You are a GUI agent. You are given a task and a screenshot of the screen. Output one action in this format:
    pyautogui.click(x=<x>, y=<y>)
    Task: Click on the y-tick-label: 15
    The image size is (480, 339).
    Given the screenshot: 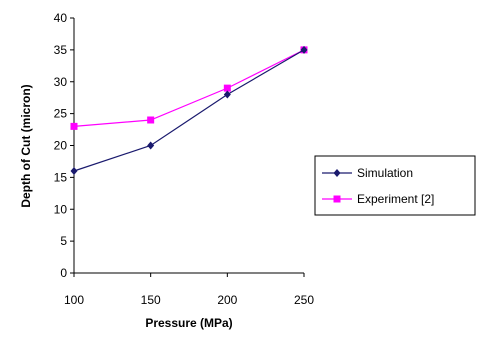 What is the action you would take?
    pyautogui.click(x=61, y=177)
    